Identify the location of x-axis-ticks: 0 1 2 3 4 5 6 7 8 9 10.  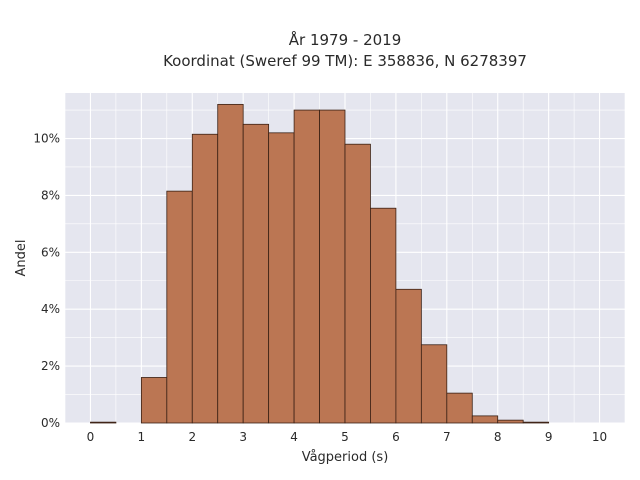
(347, 437).